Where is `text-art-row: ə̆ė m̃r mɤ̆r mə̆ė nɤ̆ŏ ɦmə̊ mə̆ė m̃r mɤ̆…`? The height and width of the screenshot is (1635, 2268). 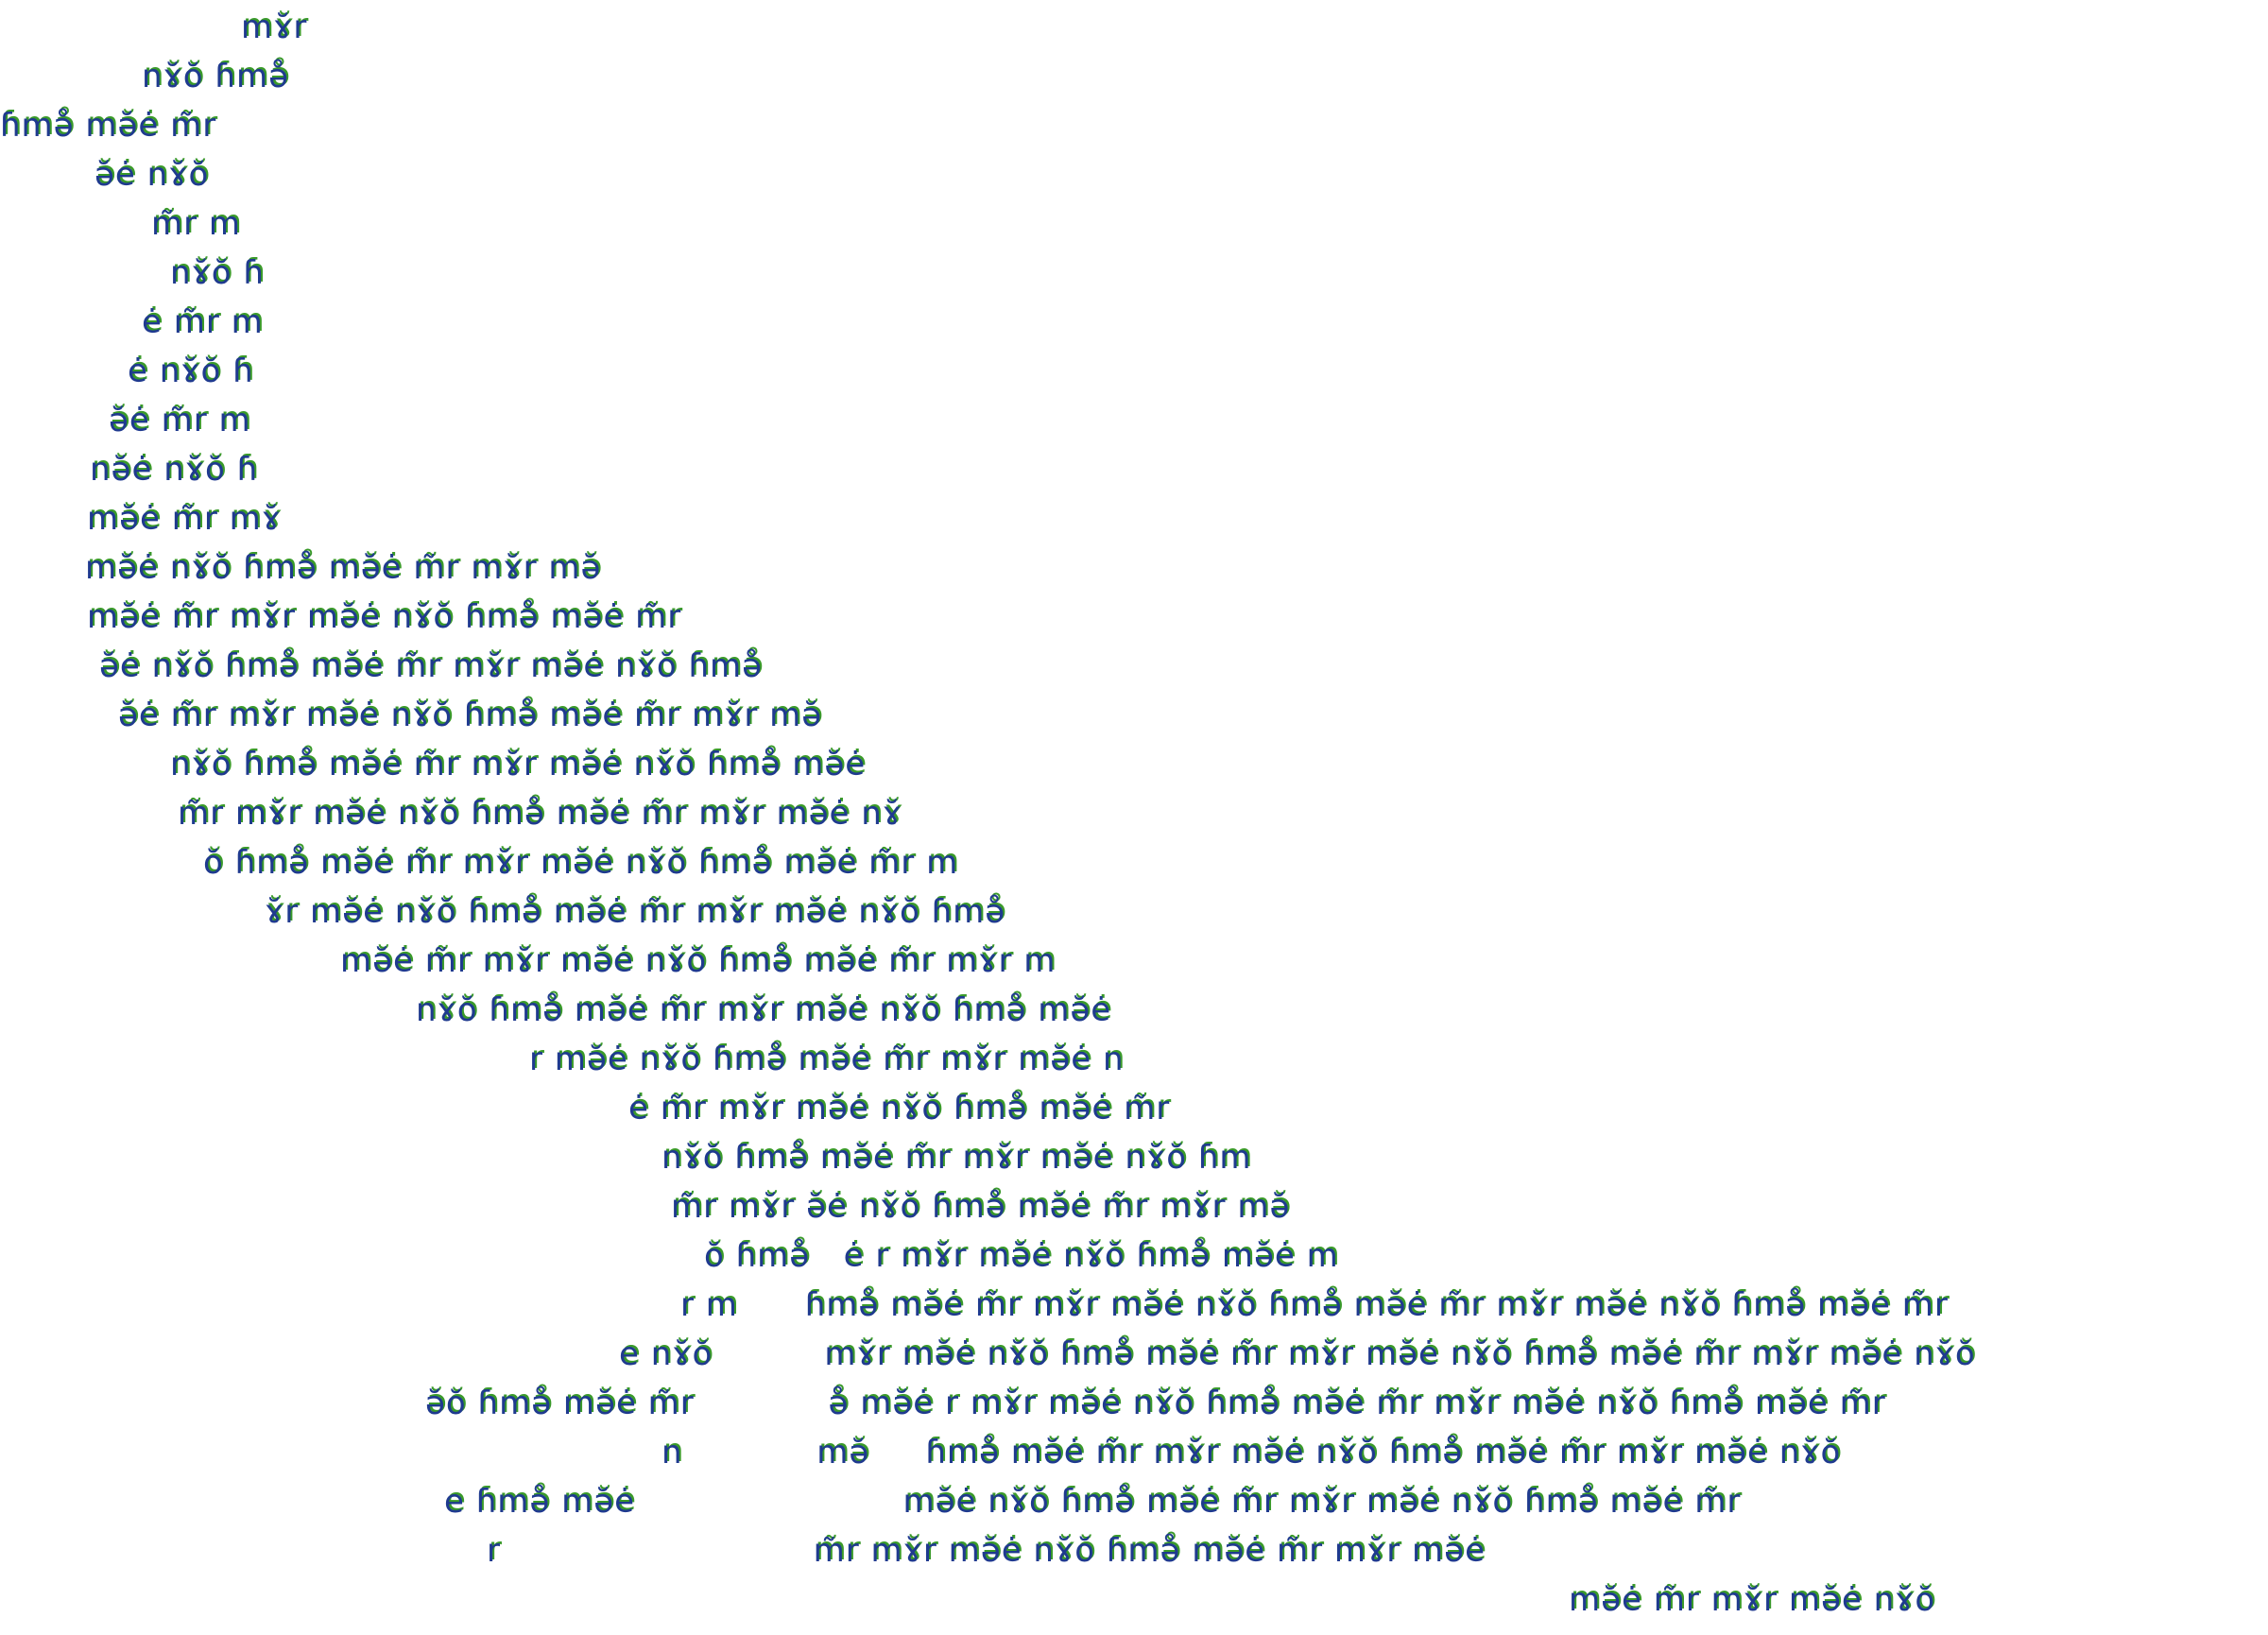
text-art-row: ə̆ė m̃r mɤ̆r mə̆ė nɤ̆ŏ ɦmə̊ mə̆ė m̃r mɤ̆… is located at coordinates (470, 716).